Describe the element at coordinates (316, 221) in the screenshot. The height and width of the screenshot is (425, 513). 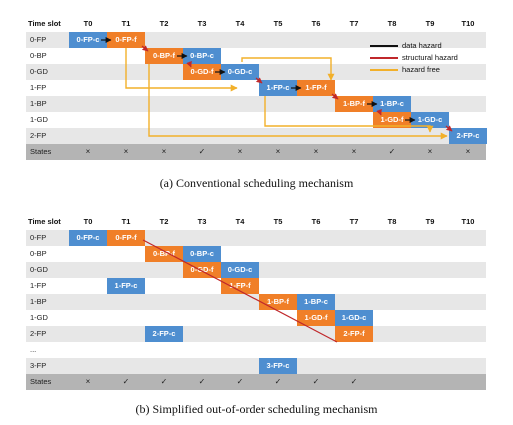
I see `slot-header-t6: T6` at that location.